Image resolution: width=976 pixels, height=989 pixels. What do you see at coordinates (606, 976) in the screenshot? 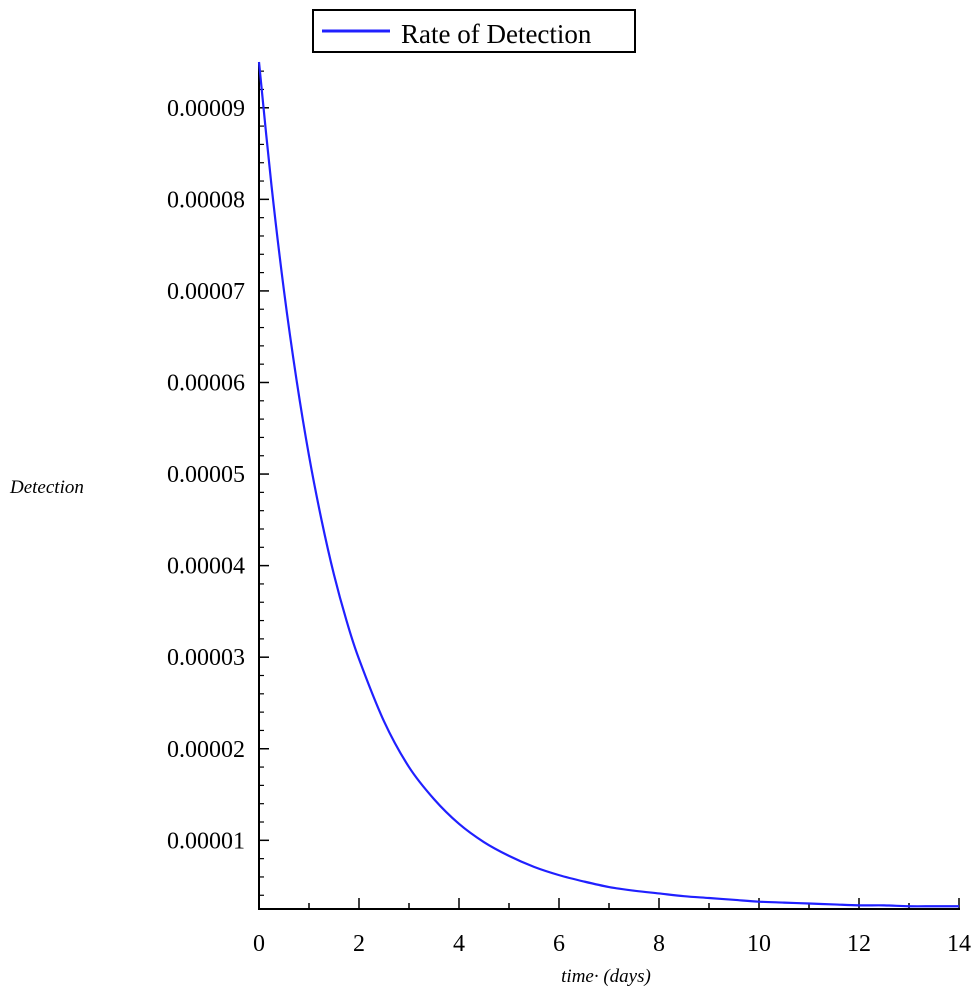
I see `x-axis-label: time· (days)` at bounding box center [606, 976].